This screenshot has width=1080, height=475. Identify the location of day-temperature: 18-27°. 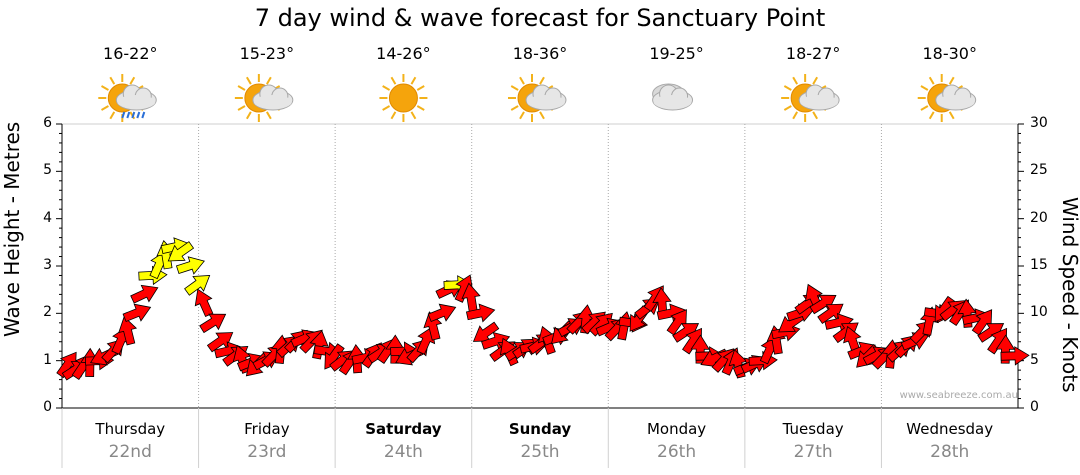
(813, 53).